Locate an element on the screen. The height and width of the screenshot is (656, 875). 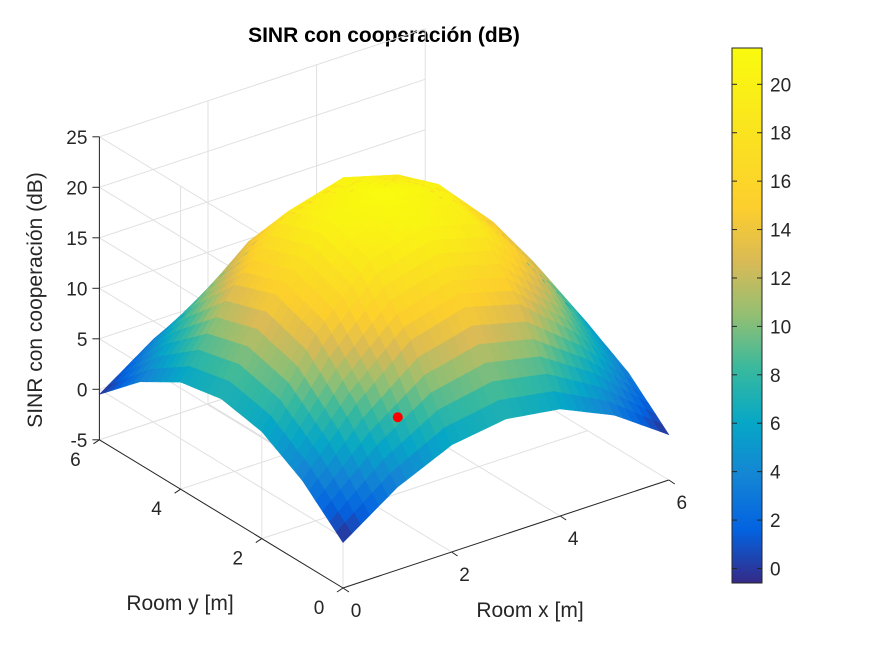
colorbar-tick-label: 8 is located at coordinates (775, 376).